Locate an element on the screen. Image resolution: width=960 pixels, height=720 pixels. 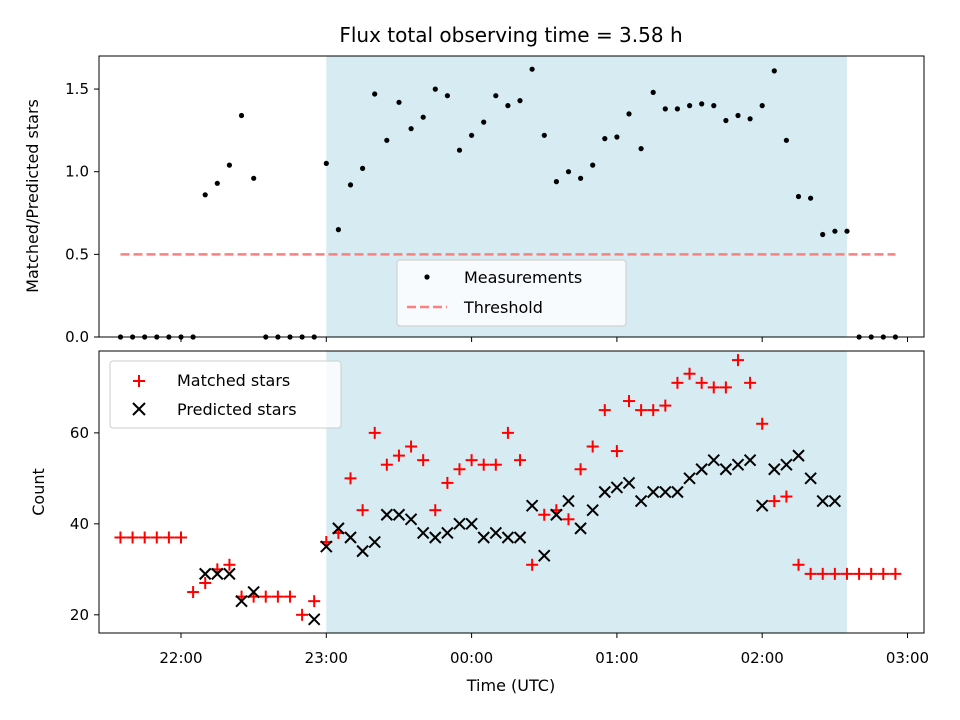
chart-title: Flux total observing time = 3.58 h is located at coordinates (510, 35).